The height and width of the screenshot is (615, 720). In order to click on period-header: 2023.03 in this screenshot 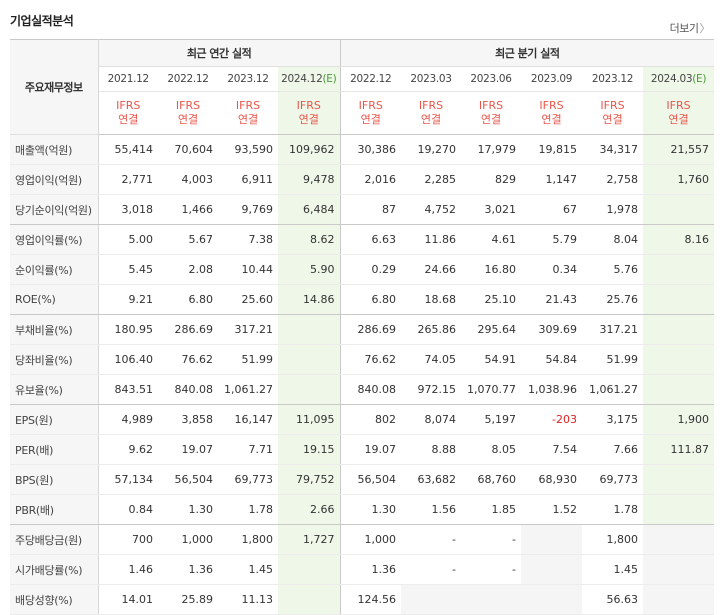, I will do `click(431, 79)`.